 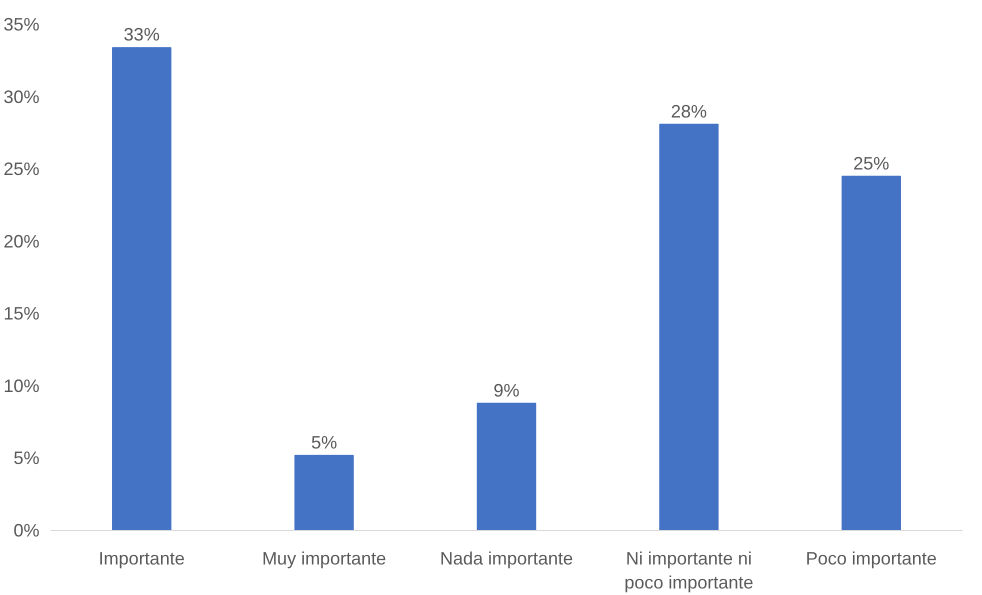 What do you see at coordinates (507, 558) in the screenshot?
I see `x-tick-label: Nada importante` at bounding box center [507, 558].